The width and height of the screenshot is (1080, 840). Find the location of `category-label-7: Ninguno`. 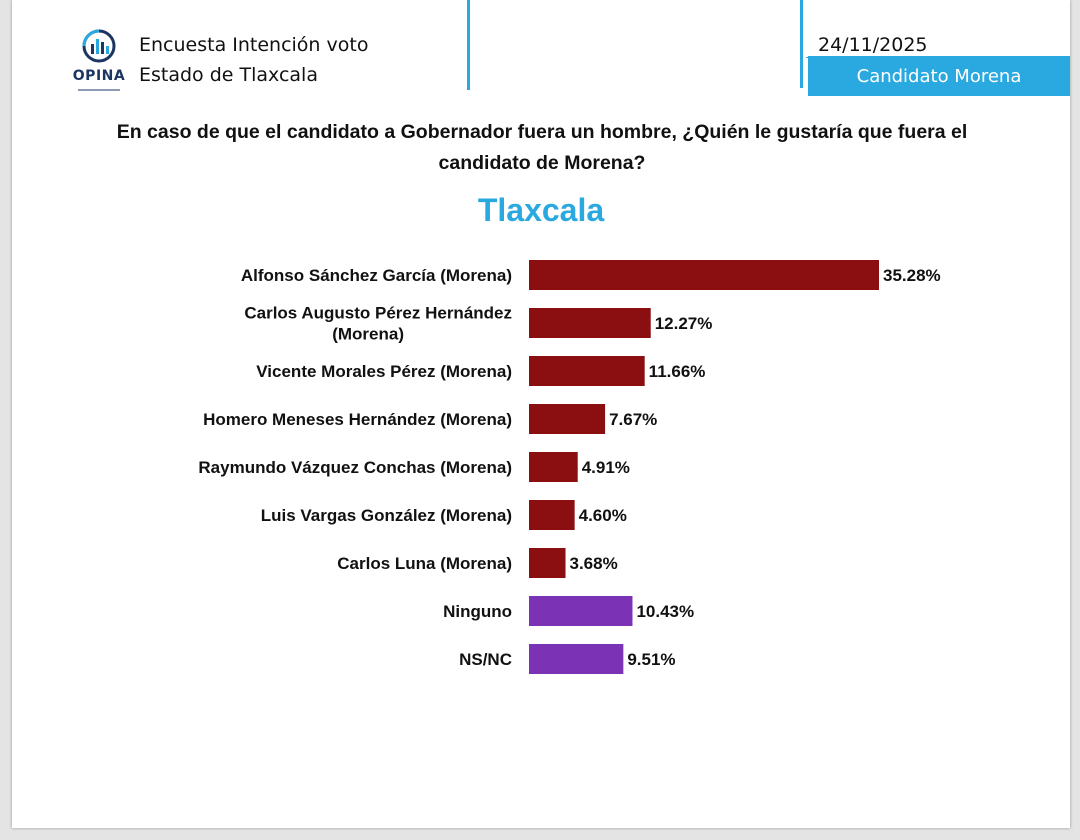

category-label-7: Ninguno is located at coordinates (477, 611).